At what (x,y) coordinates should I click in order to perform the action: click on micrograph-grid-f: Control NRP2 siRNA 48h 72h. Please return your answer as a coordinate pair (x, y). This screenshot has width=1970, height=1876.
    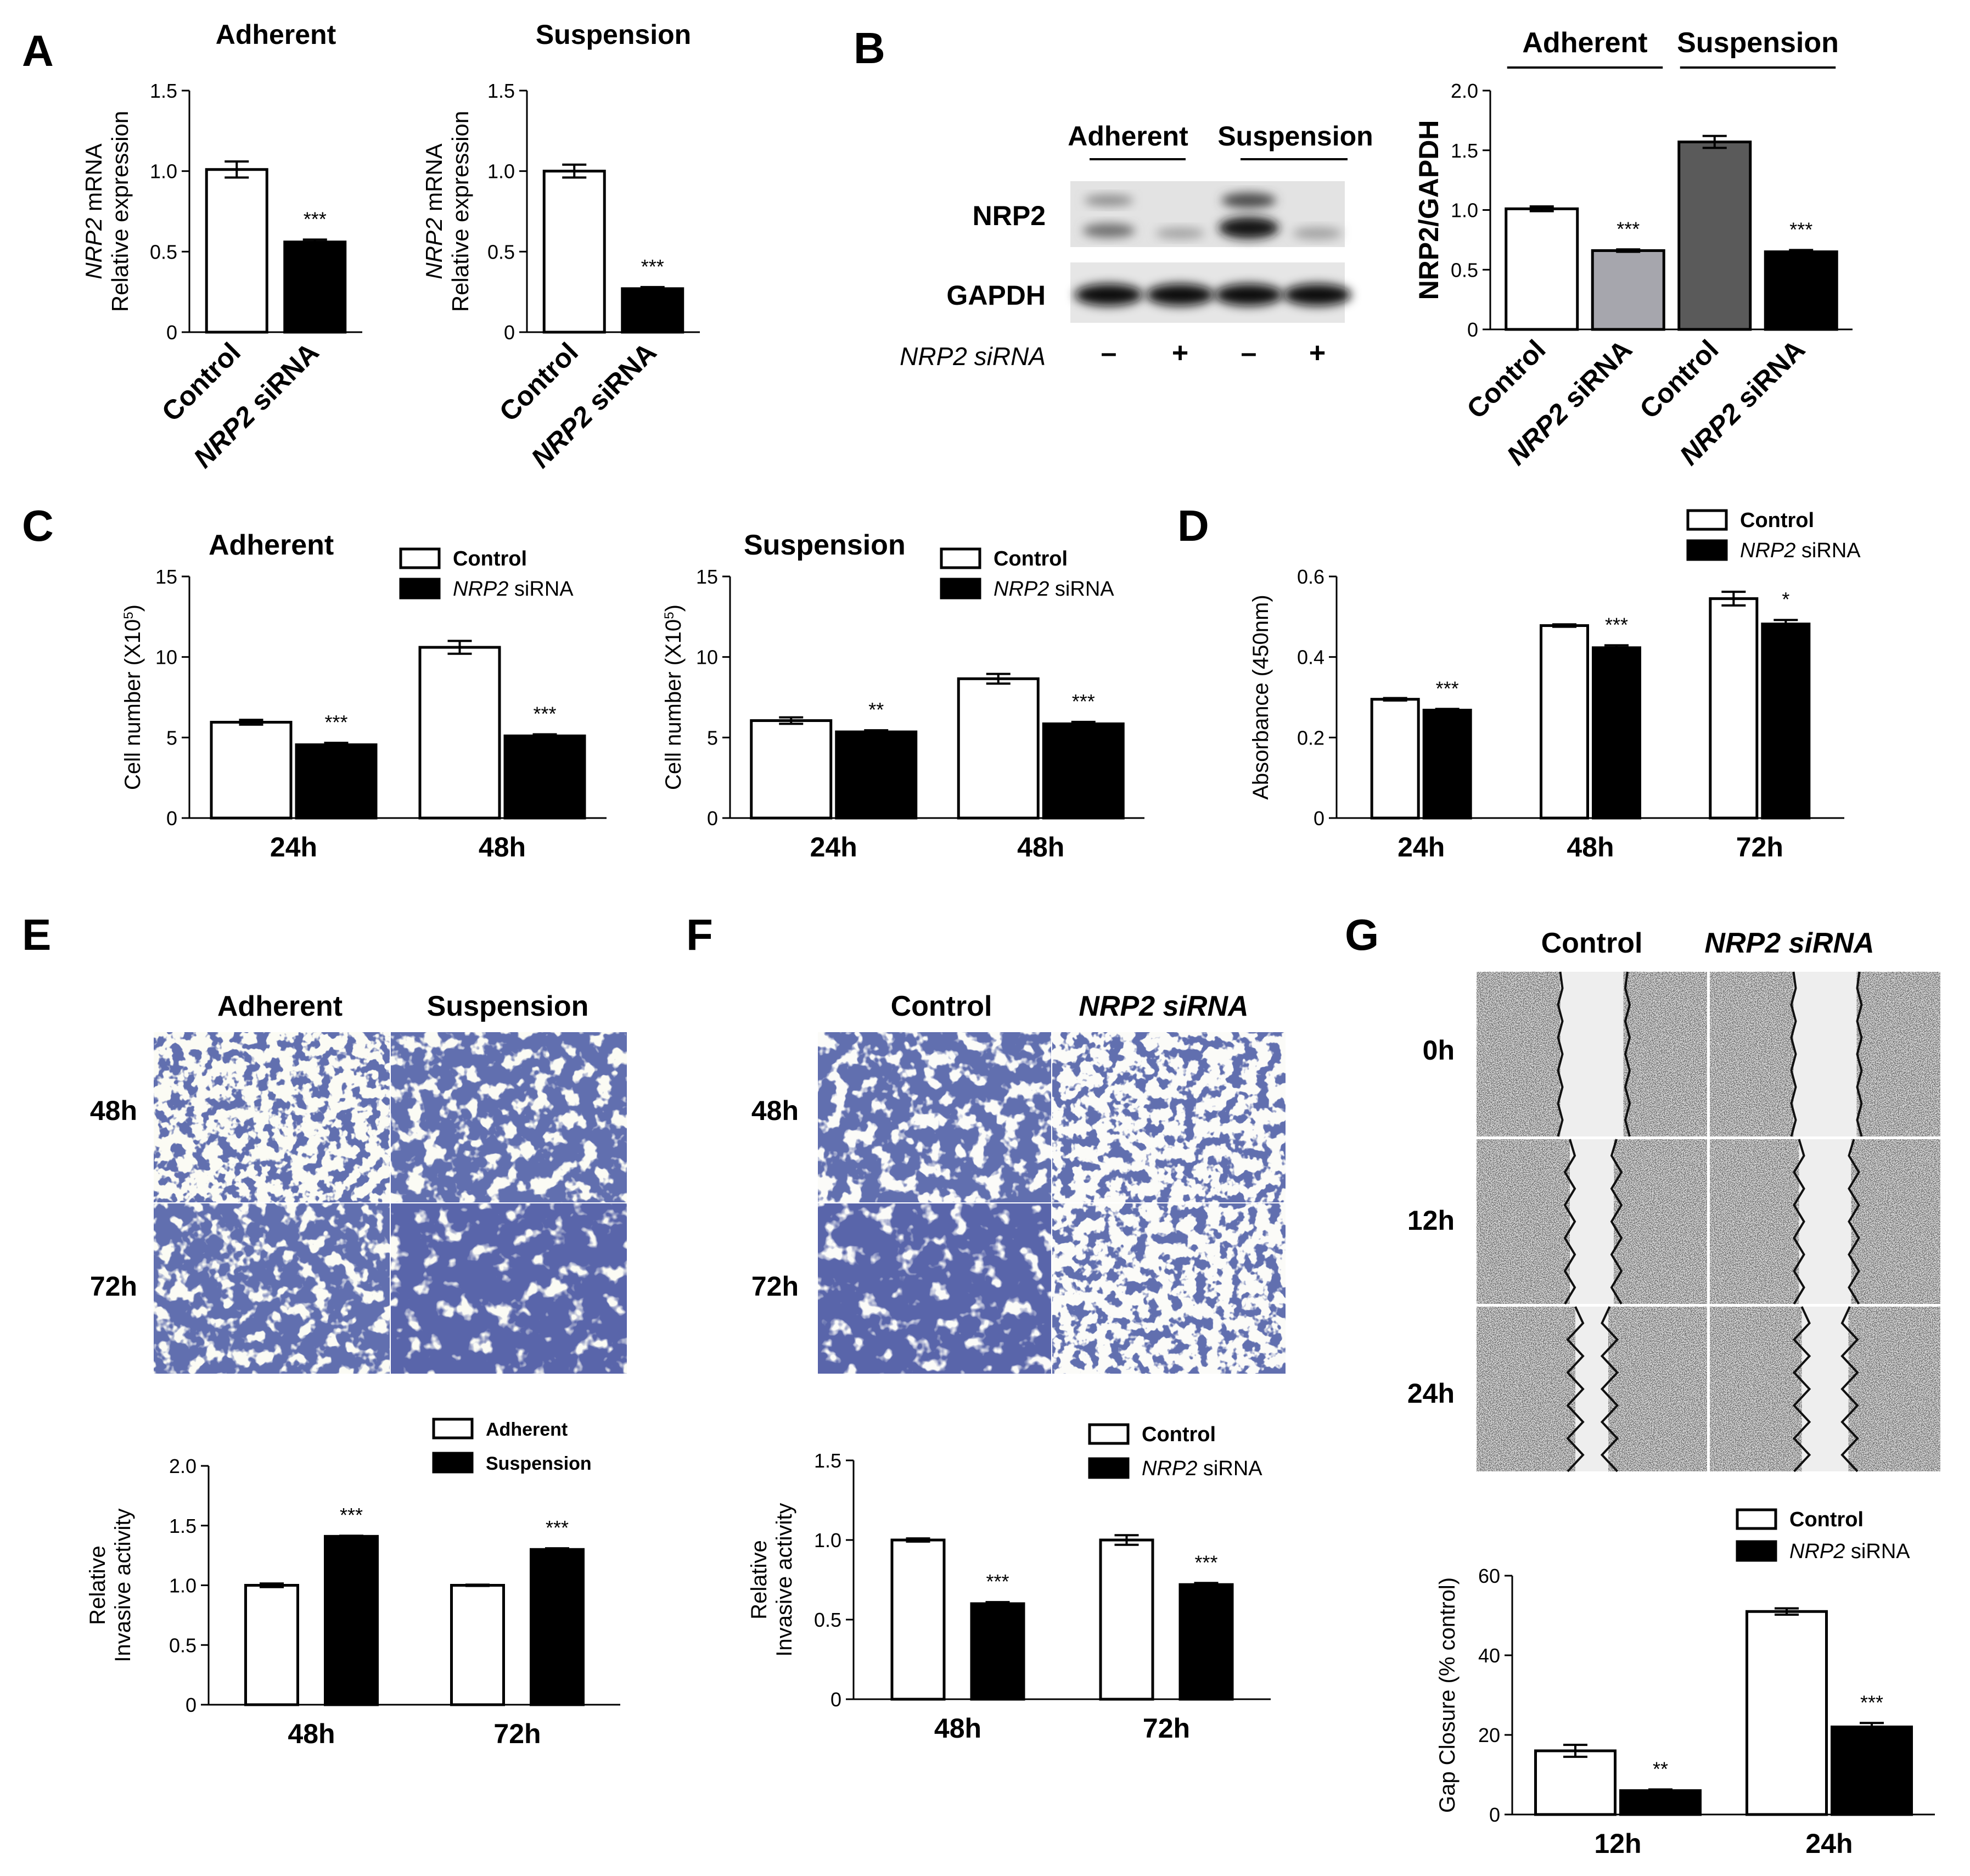
    Looking at the image, I should click on (1019, 1182).